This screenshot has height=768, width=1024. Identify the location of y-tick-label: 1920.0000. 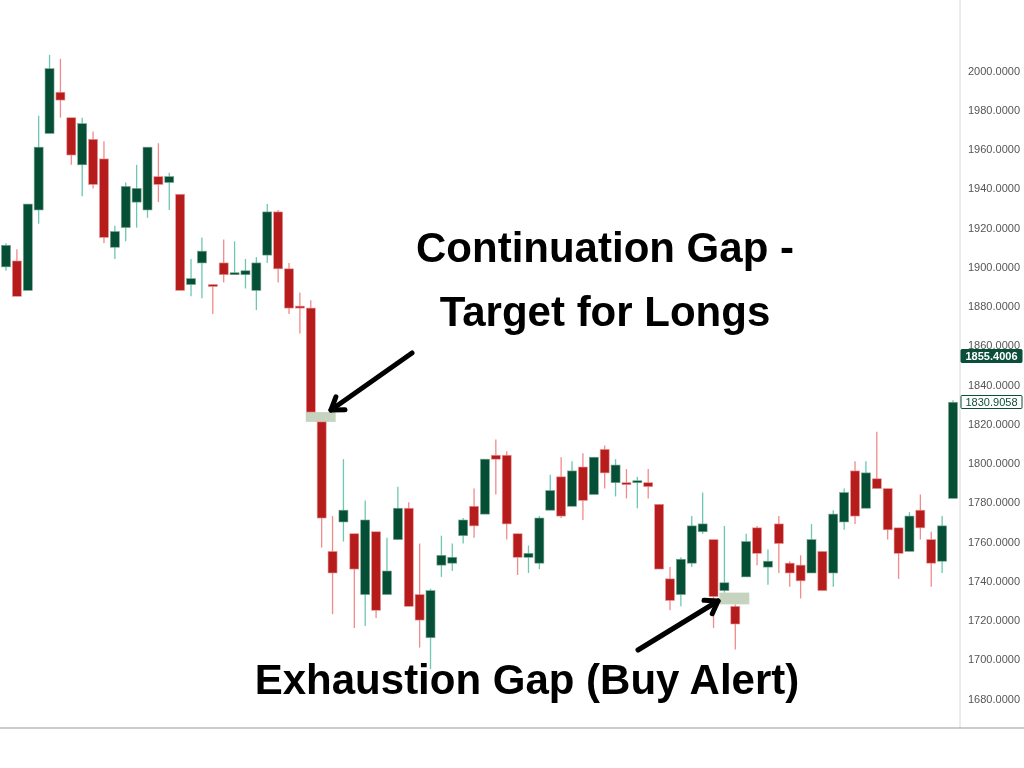
(994, 227).